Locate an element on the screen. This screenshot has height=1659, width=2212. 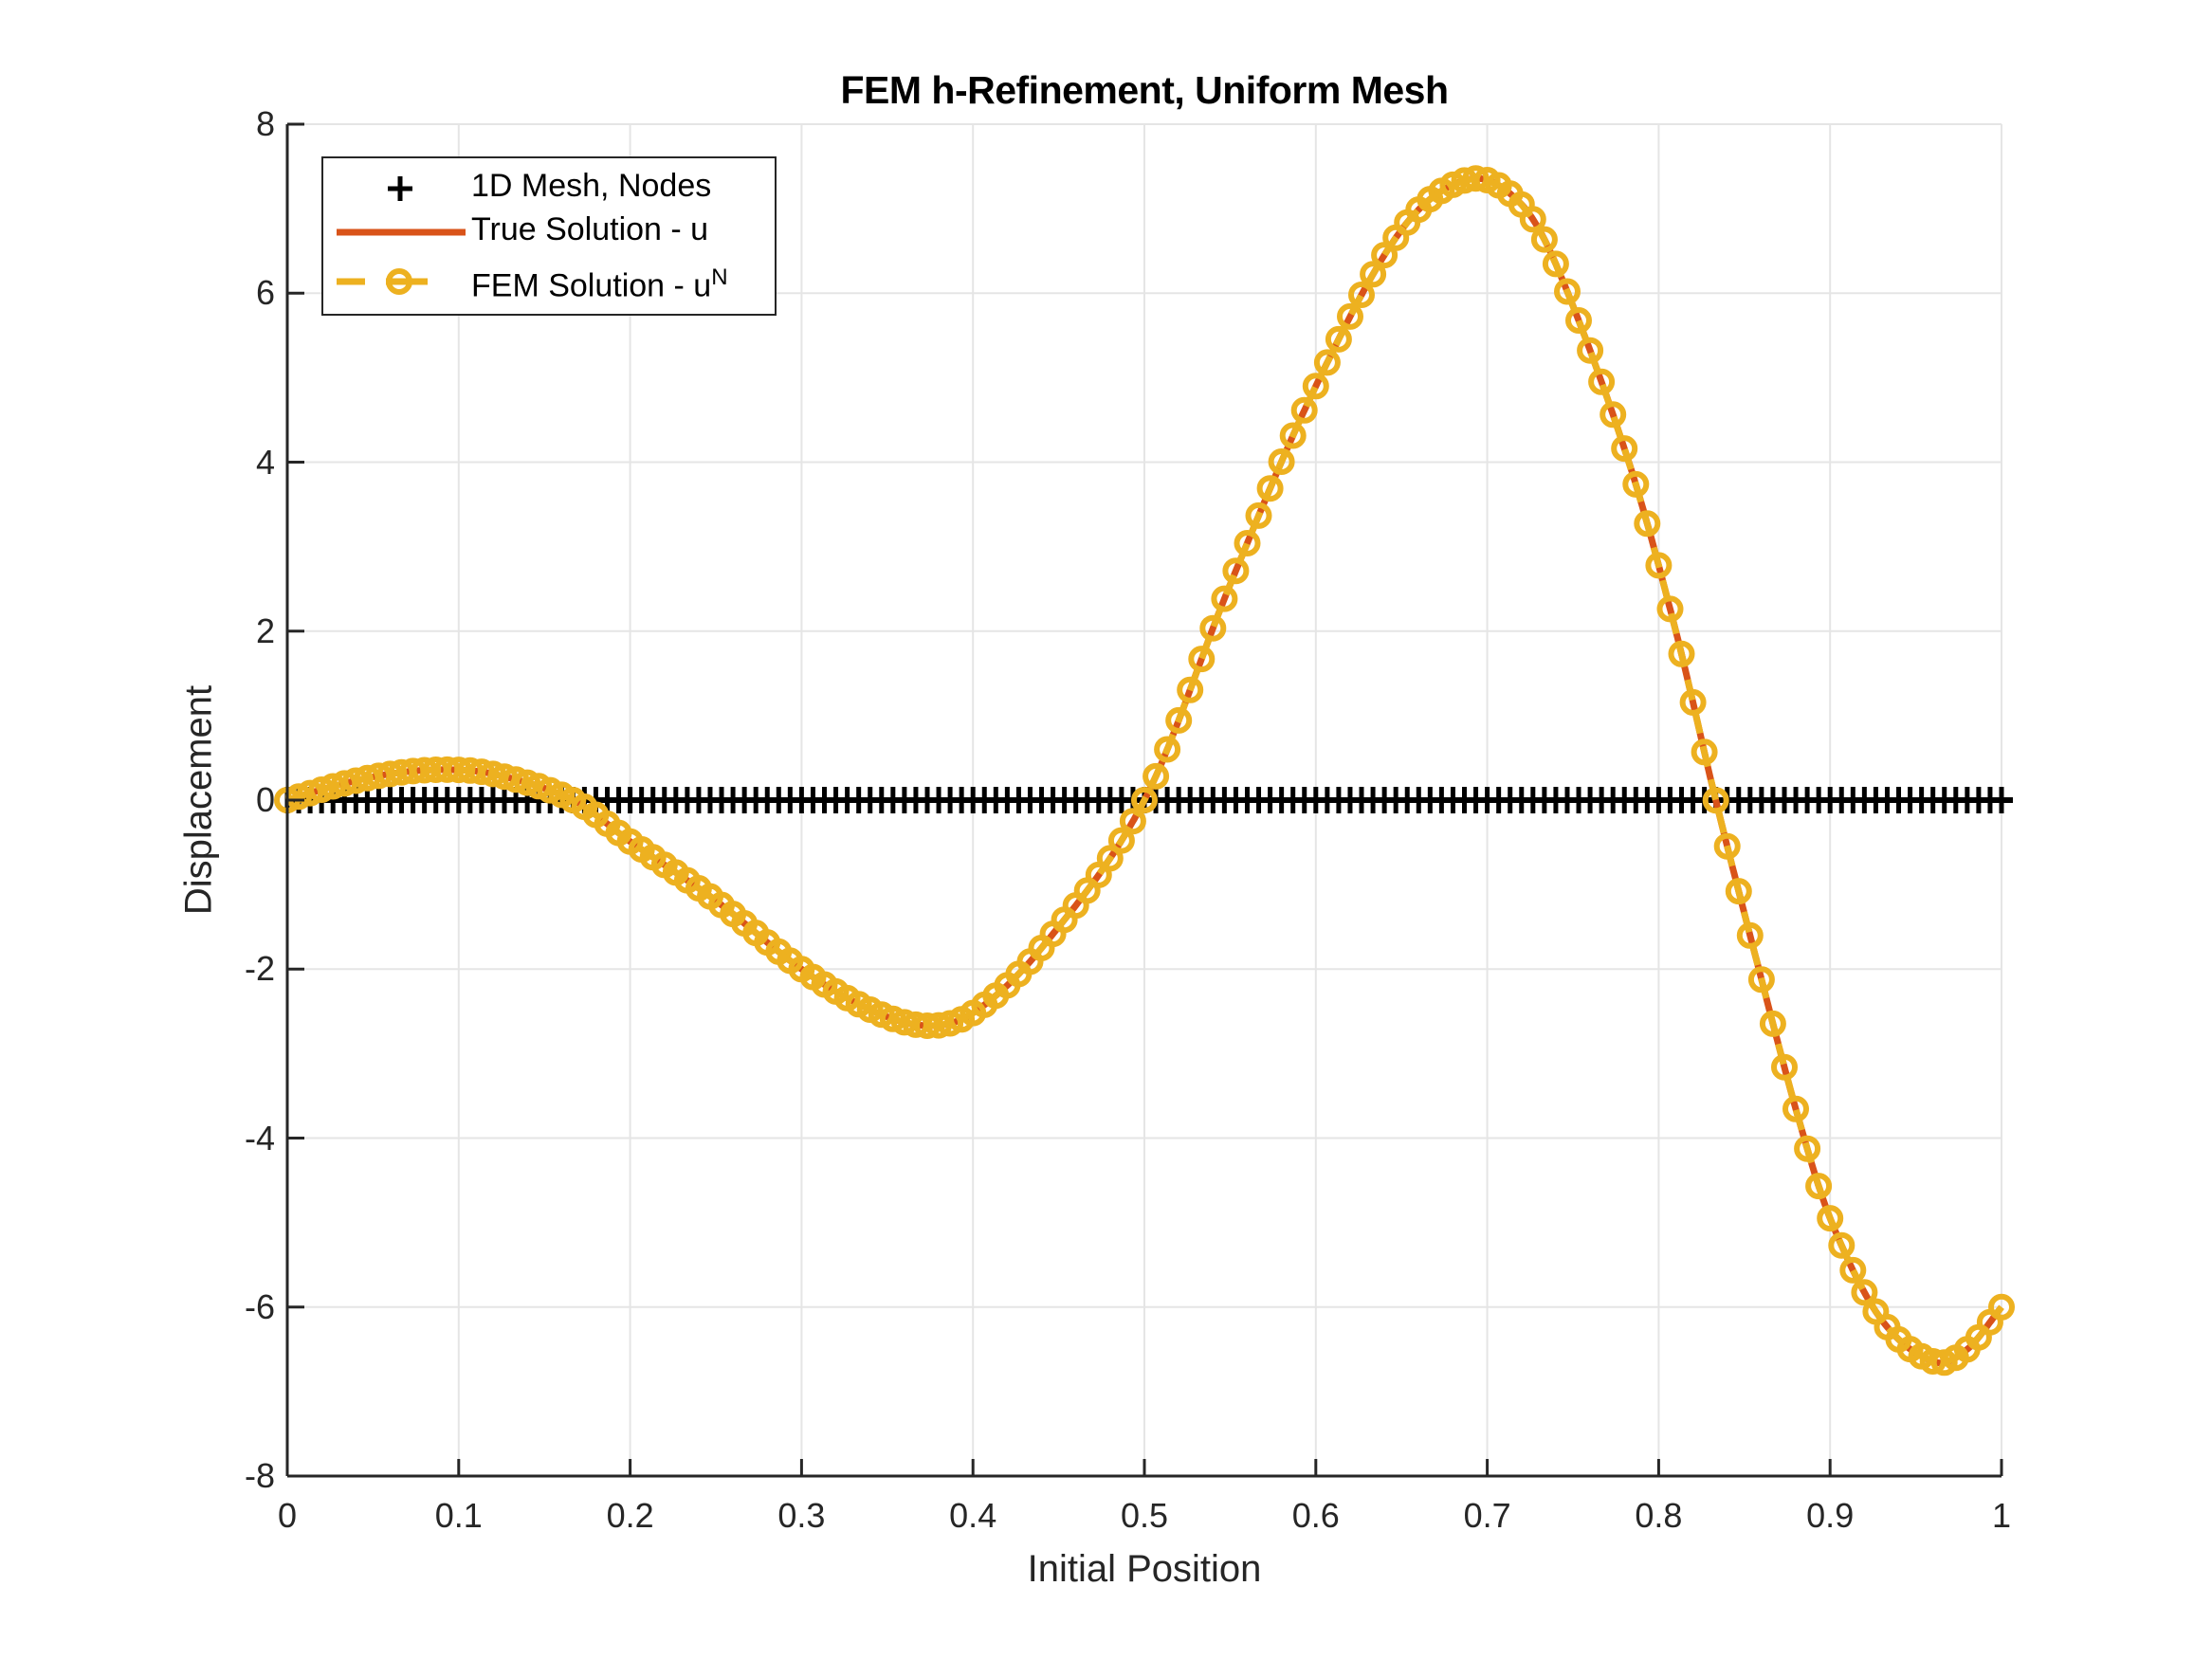
legend-item-fem-solution: FEM Solution - uN is located at coordinates (549, 284).